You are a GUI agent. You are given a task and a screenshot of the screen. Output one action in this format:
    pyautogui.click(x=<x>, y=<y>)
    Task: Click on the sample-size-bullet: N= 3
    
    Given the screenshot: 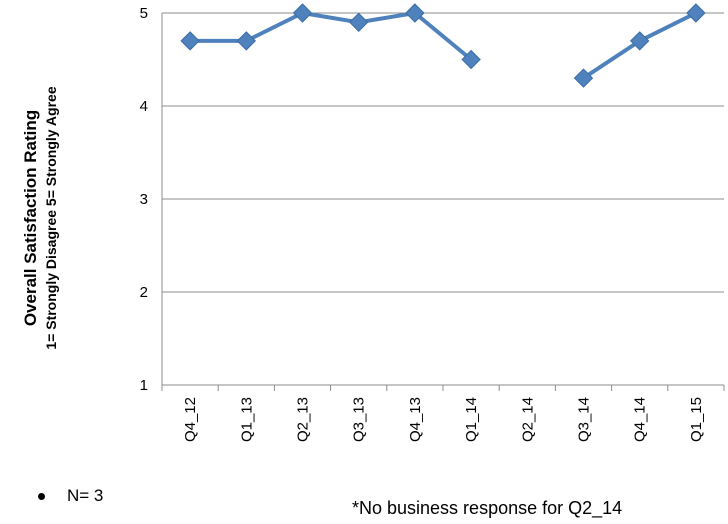 What is the action you would take?
    pyautogui.click(x=70, y=496)
    